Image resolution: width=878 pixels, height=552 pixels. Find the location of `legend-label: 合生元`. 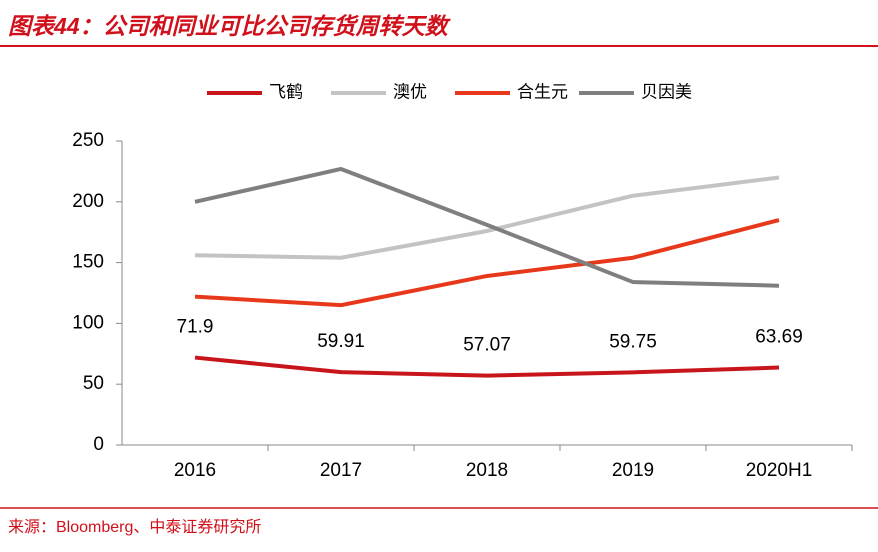

legend-label: 合生元 is located at coordinates (542, 91).